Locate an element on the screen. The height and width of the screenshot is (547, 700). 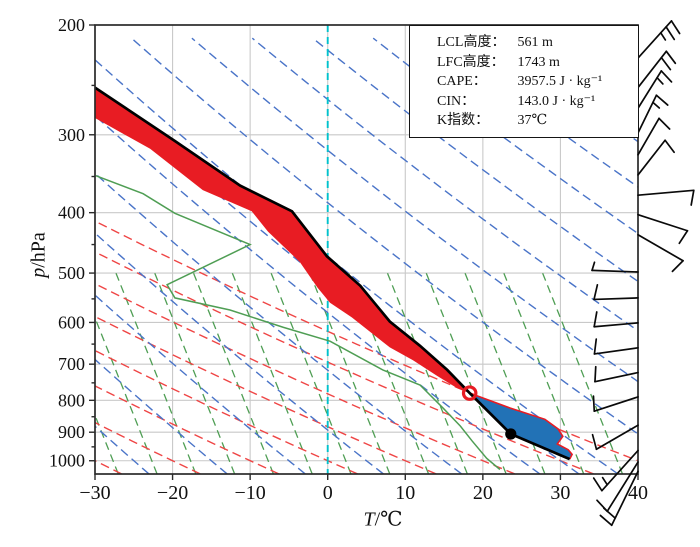
x-axis-symbol: T is located at coordinates (369, 519).